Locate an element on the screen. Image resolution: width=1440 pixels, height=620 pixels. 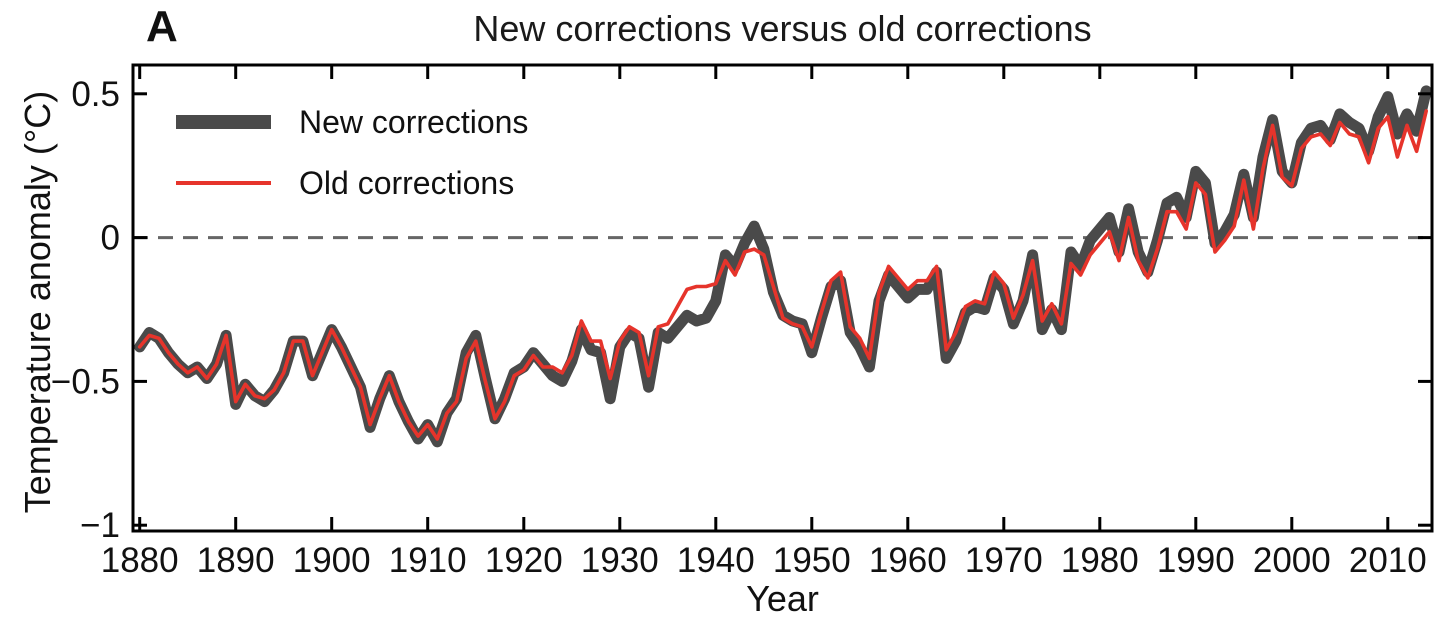
x-tick-label: 1990 is located at coordinates (1196, 560).